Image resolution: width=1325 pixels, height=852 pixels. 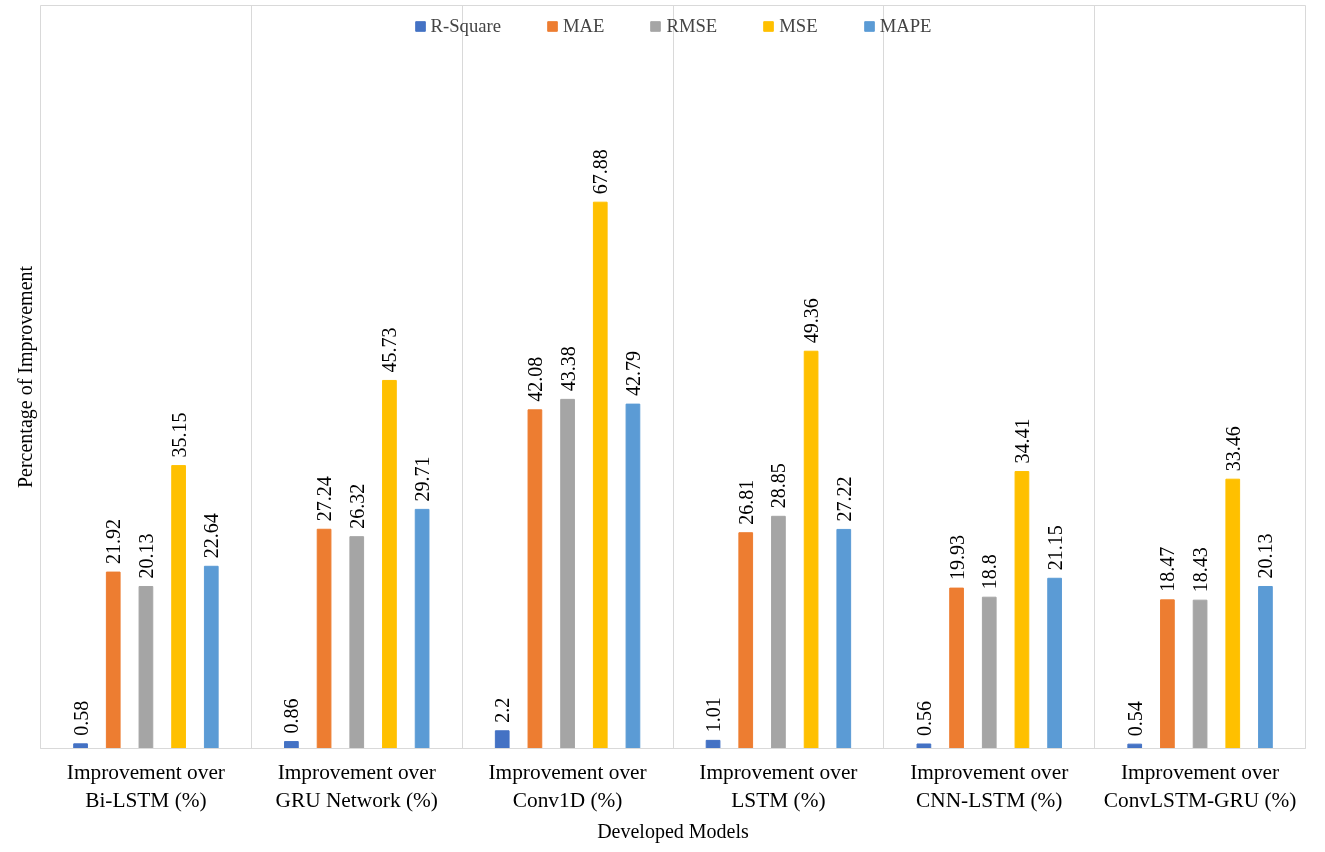 What do you see at coordinates (989, 572) in the screenshot?
I see `data-label: 18.8` at bounding box center [989, 572].